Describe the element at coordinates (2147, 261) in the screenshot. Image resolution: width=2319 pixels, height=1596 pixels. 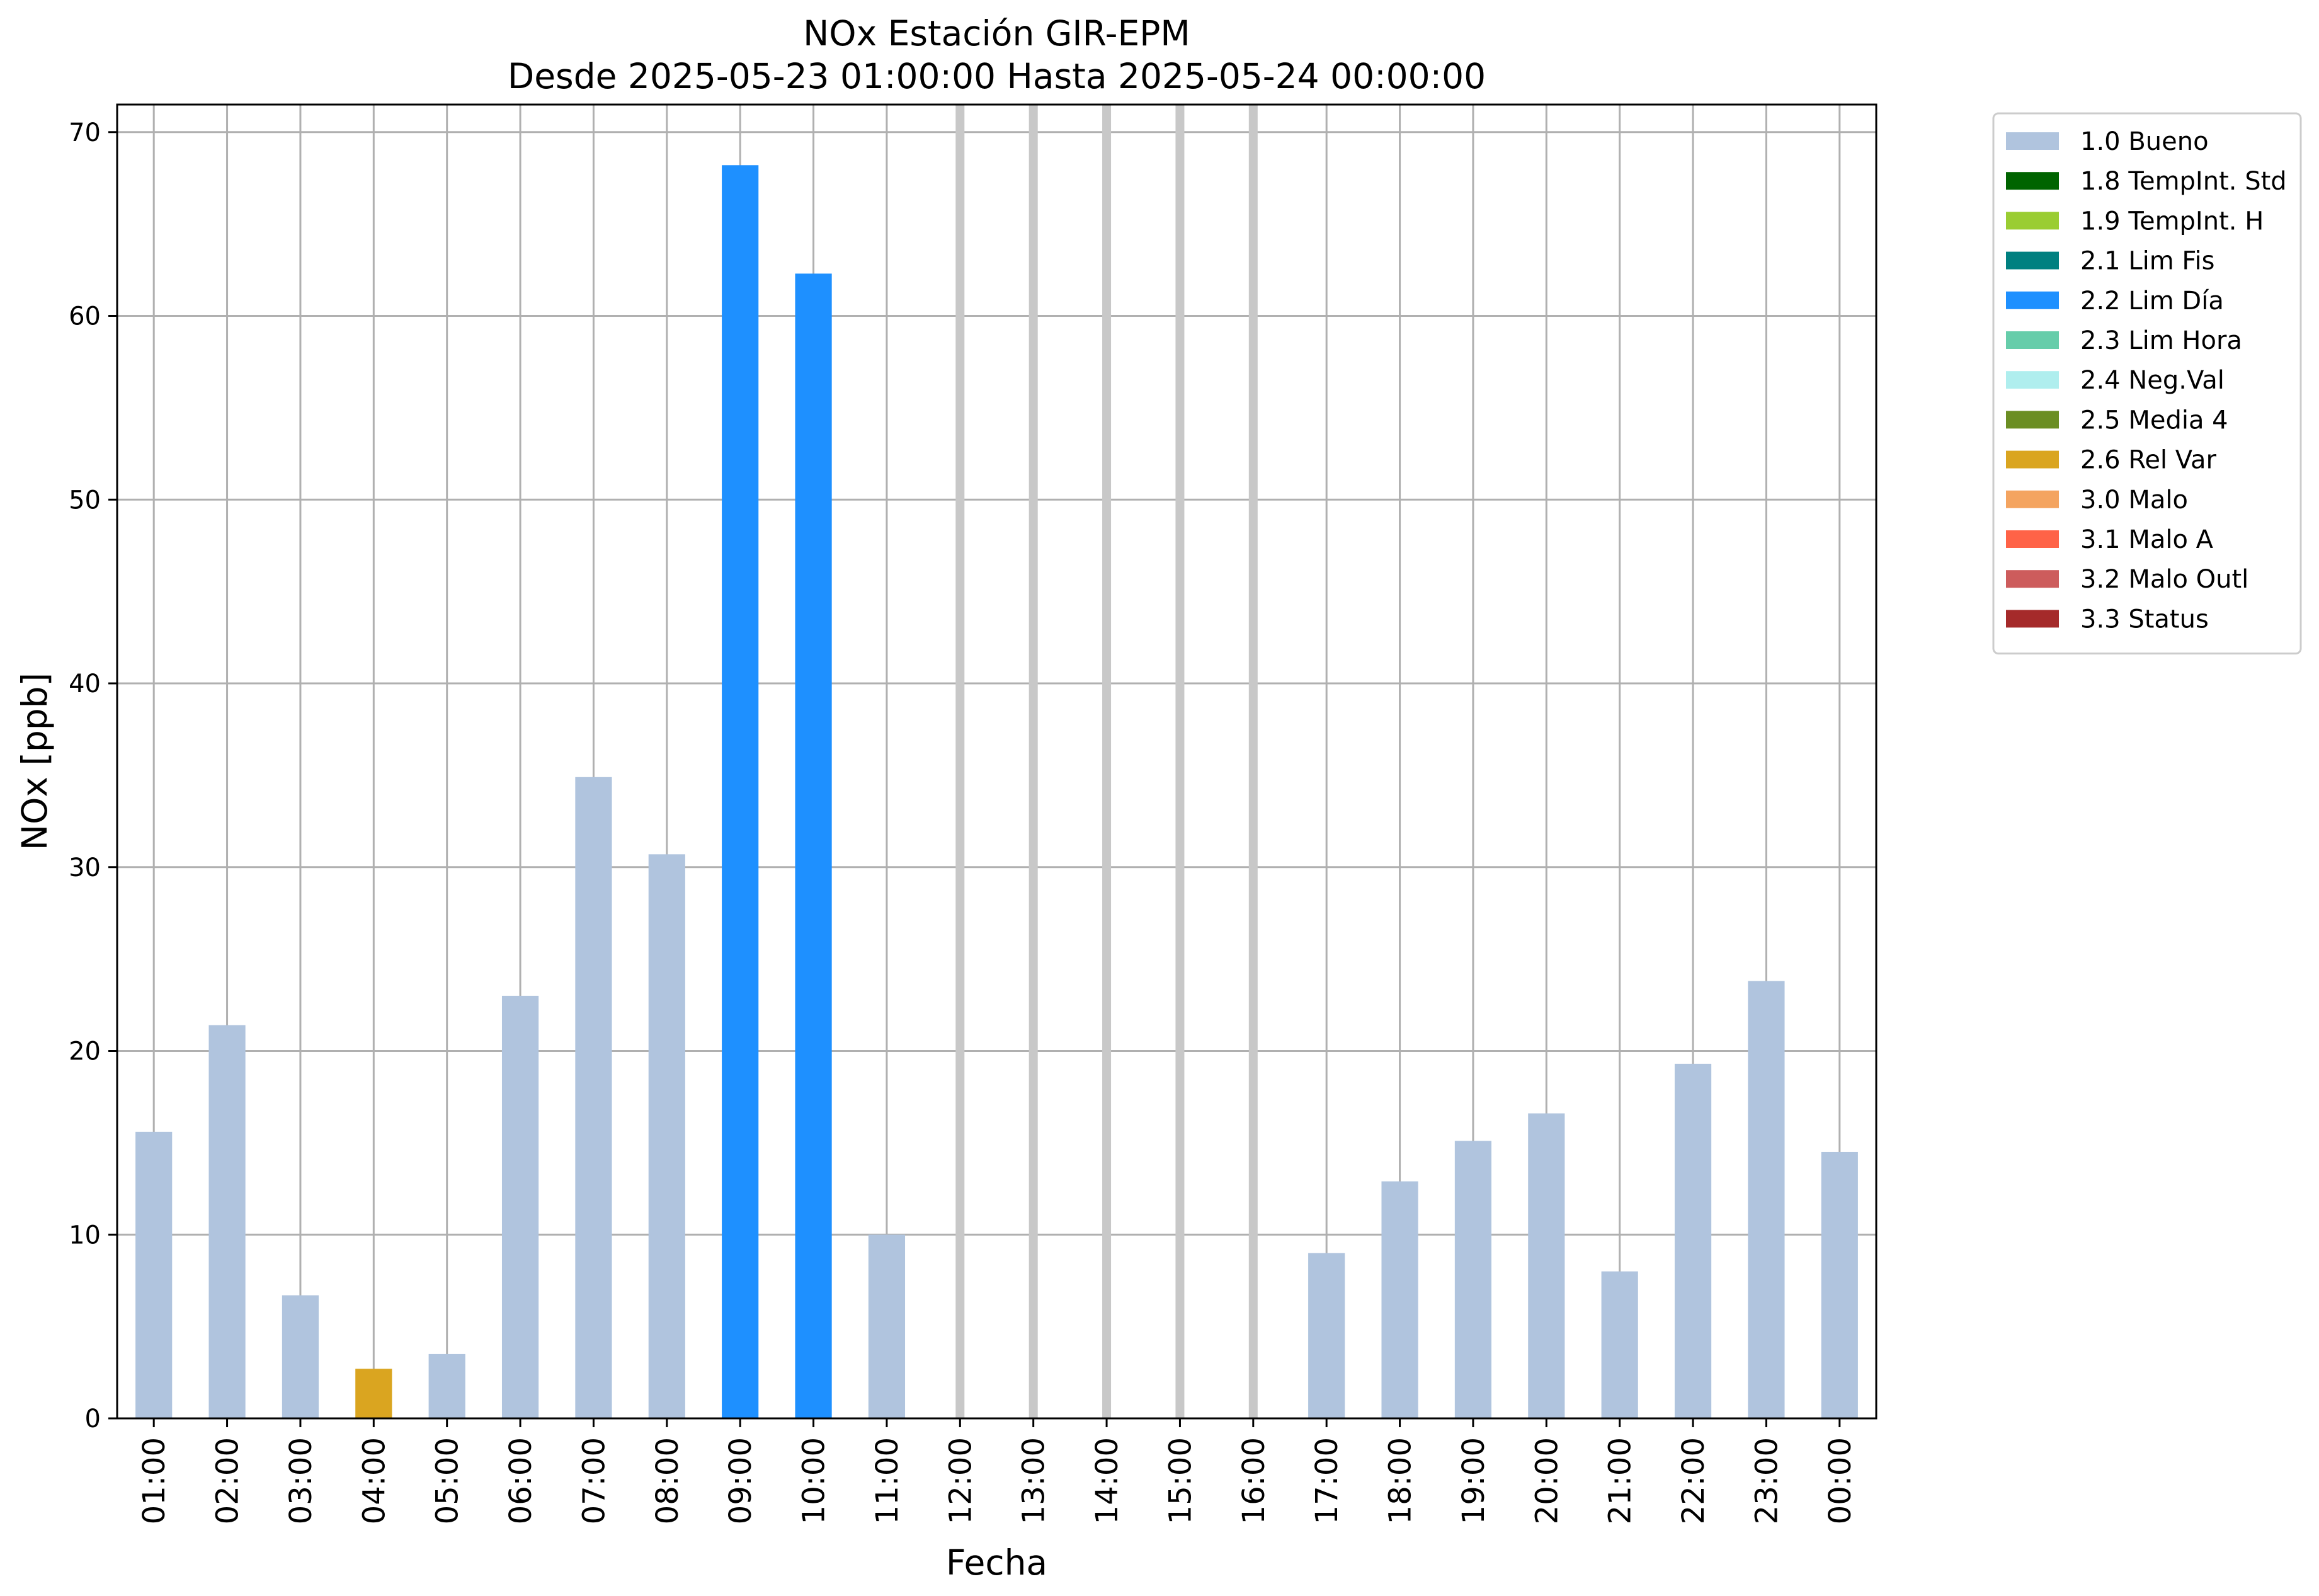
I see `legend-label: 2.1 Lim Fis` at that location.